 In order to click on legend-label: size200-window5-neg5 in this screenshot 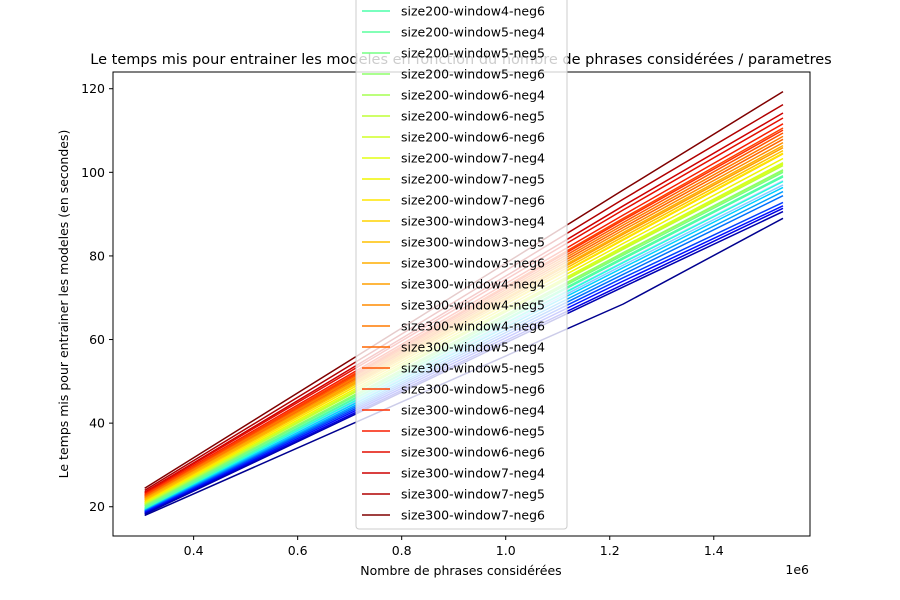, I will do `click(473, 53)`.